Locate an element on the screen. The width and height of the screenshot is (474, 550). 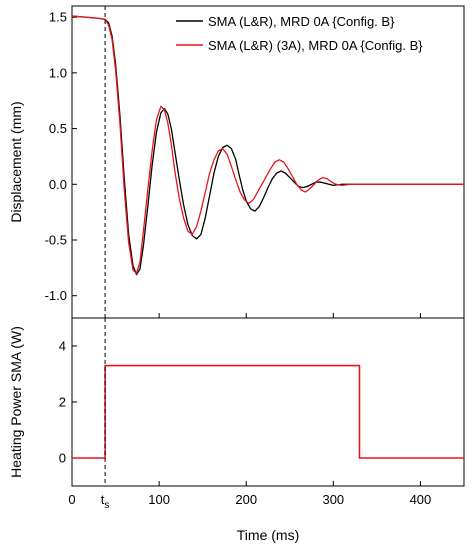
bottom-y-tick-label: 4 is located at coordinates (62, 346).